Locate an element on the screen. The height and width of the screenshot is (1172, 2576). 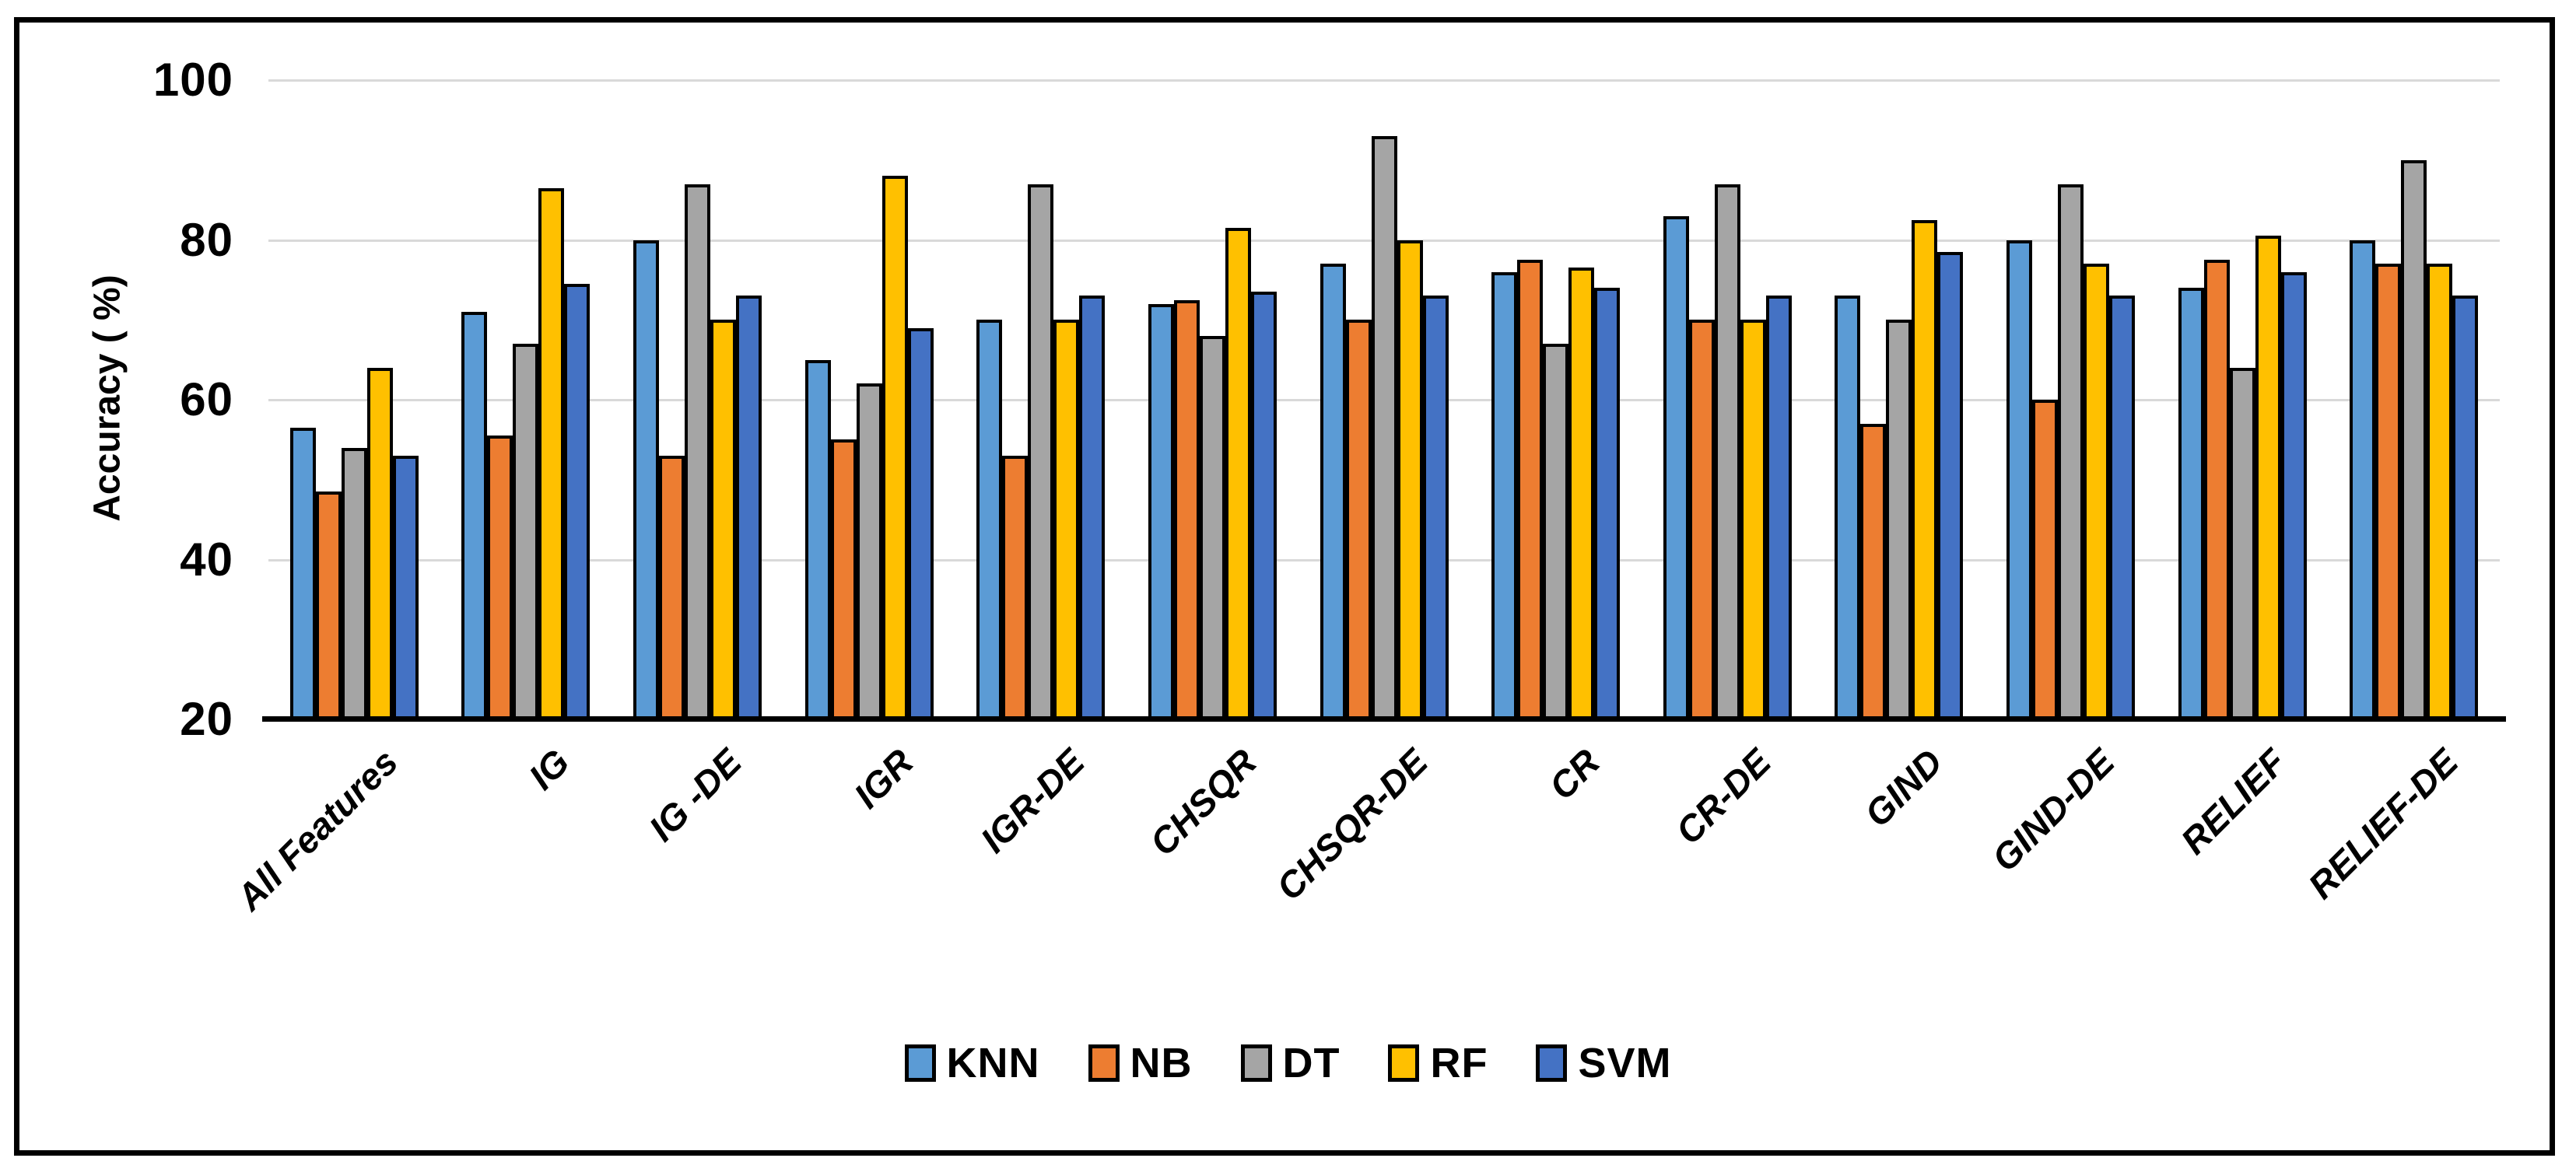
legend-item-svm: SVM is located at coordinates (1603, 1063).